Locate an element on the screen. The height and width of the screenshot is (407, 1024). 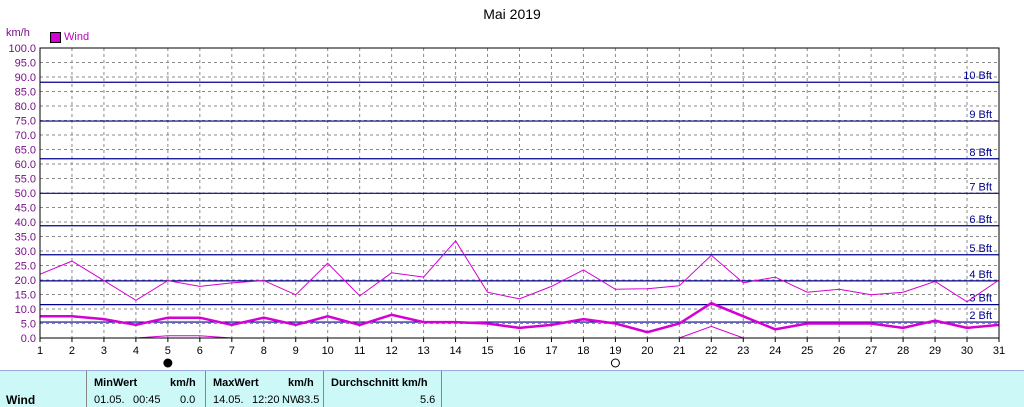
x-tick-label: 11 is located at coordinates (359, 351).